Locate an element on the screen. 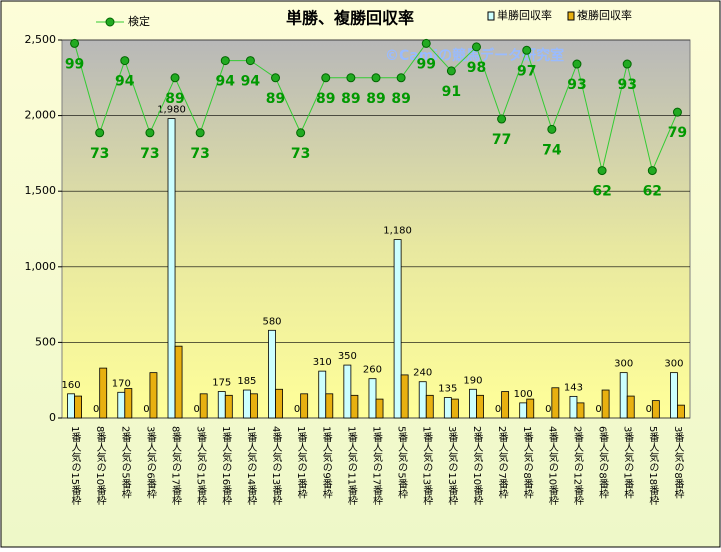  x-tick-label: 1番人気の9番枠 is located at coordinates (326, 463).